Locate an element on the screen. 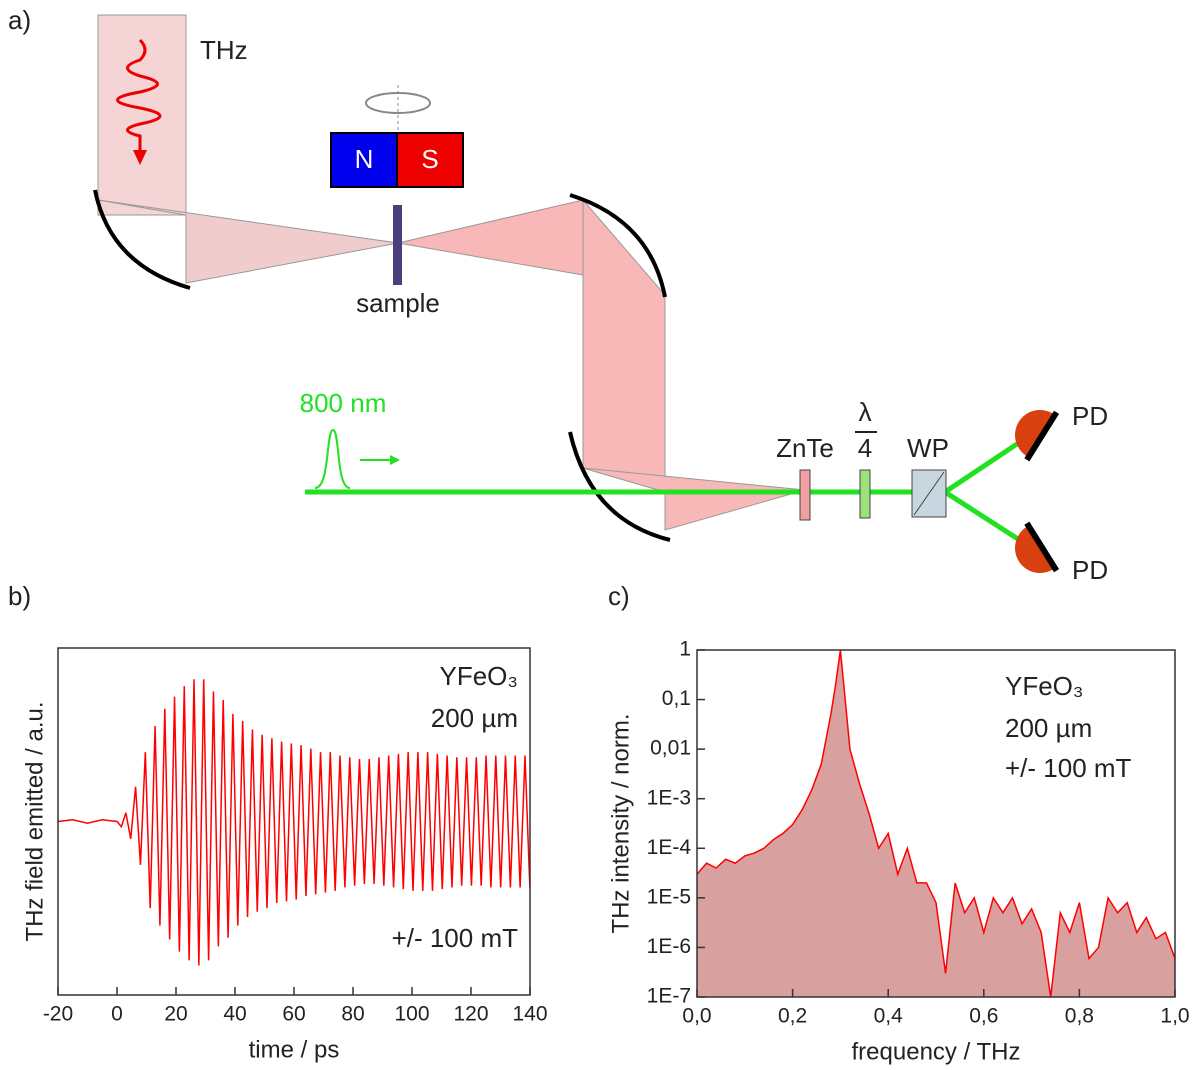 This screenshot has width=1202, height=1070. x-axis-label: frequency / THz is located at coordinates (936, 1051).